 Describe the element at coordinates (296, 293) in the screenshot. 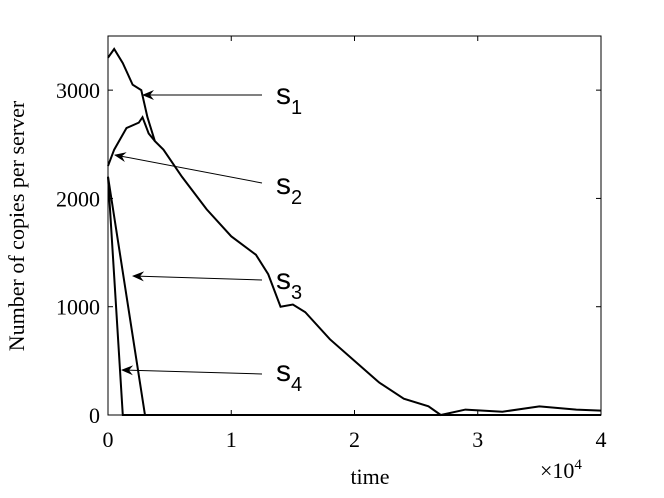

I see `annotation-subscript: 3` at that location.